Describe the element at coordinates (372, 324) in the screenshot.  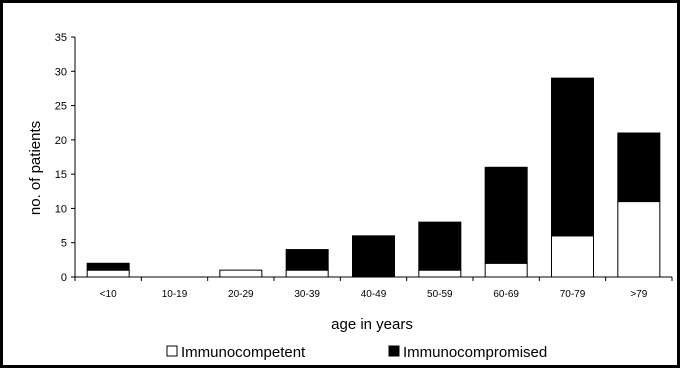
I see `x-axis-label: age in years` at that location.